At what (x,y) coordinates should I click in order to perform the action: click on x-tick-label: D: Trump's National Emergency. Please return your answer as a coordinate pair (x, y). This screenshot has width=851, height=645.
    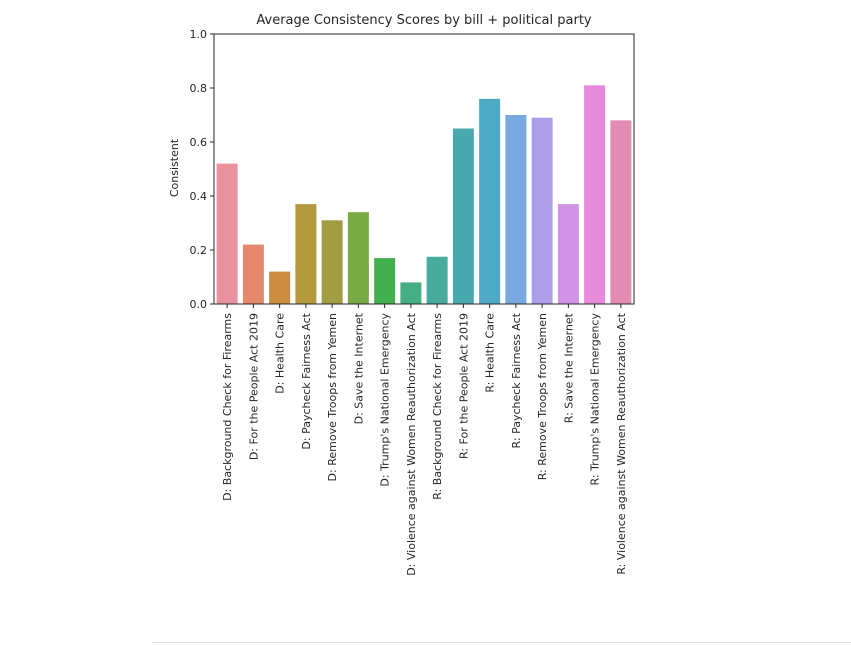
    Looking at the image, I should click on (385, 400).